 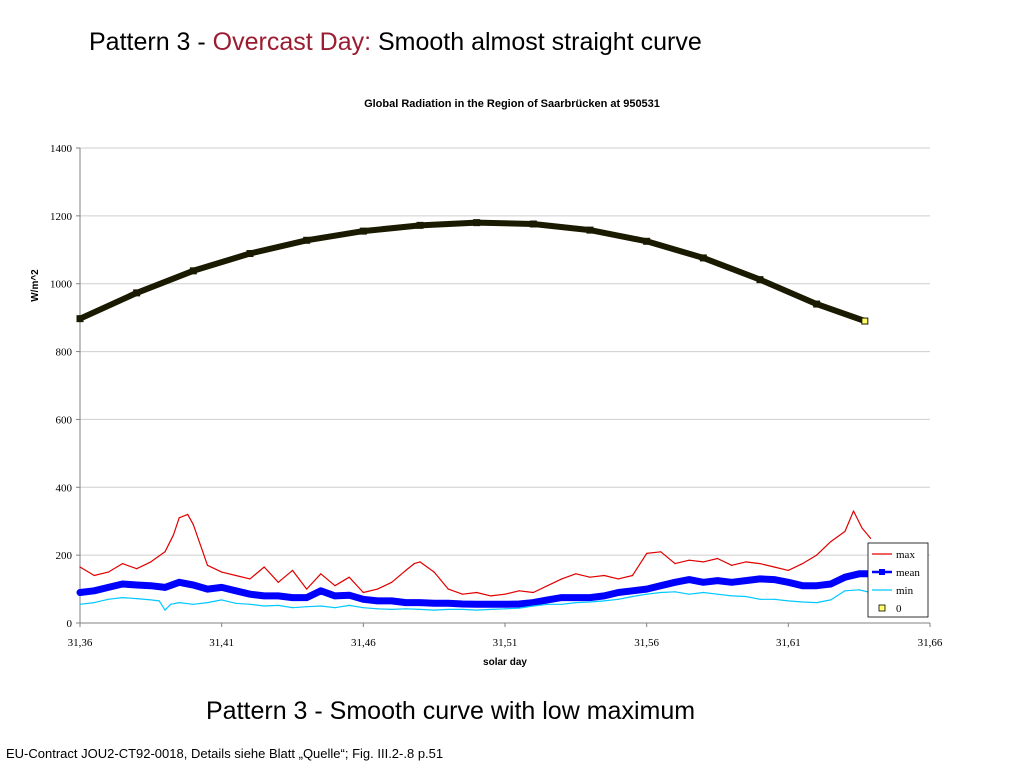 I want to click on legend: max mean min 0, so click(x=898, y=580).